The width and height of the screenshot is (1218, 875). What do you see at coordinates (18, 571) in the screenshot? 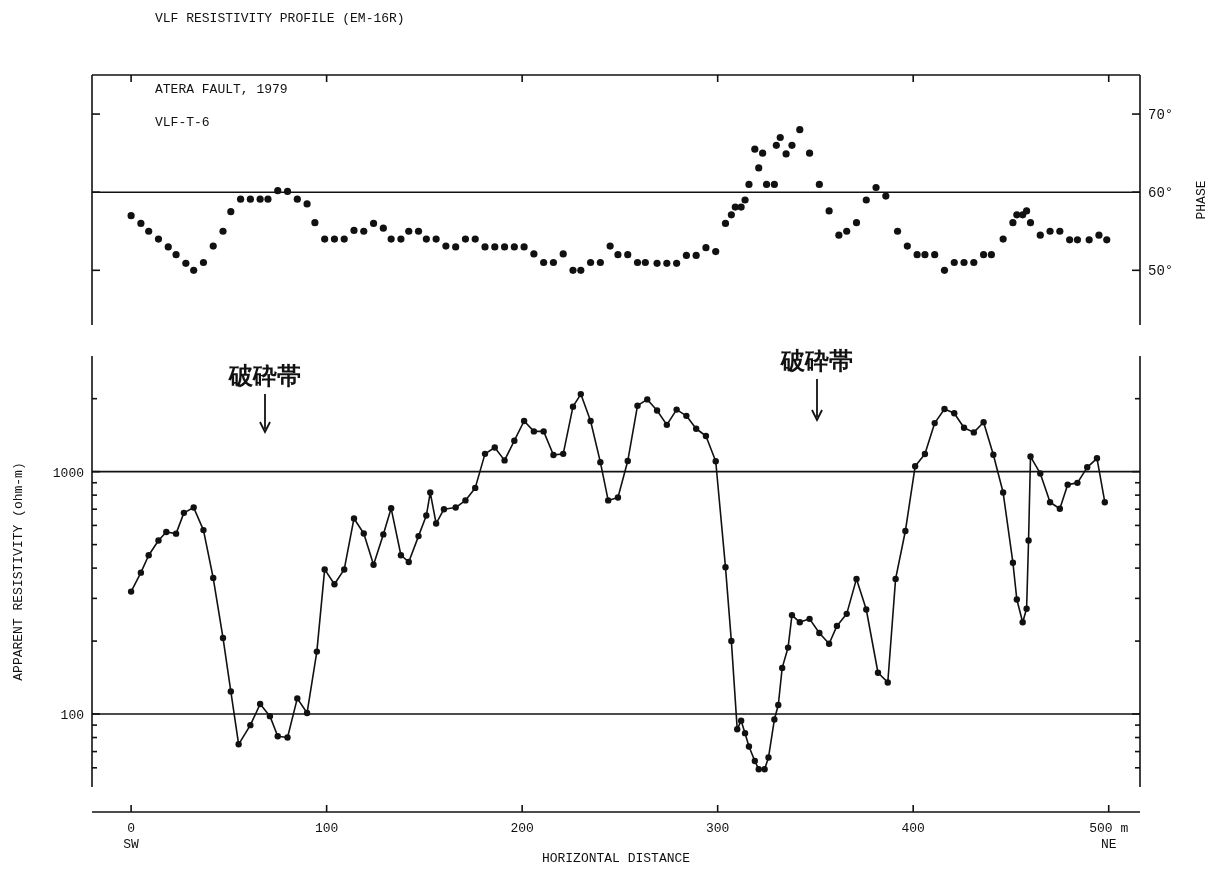
I see `y-axis-title: APPARENT RESISTIVITY (ohm-m)` at bounding box center [18, 571].